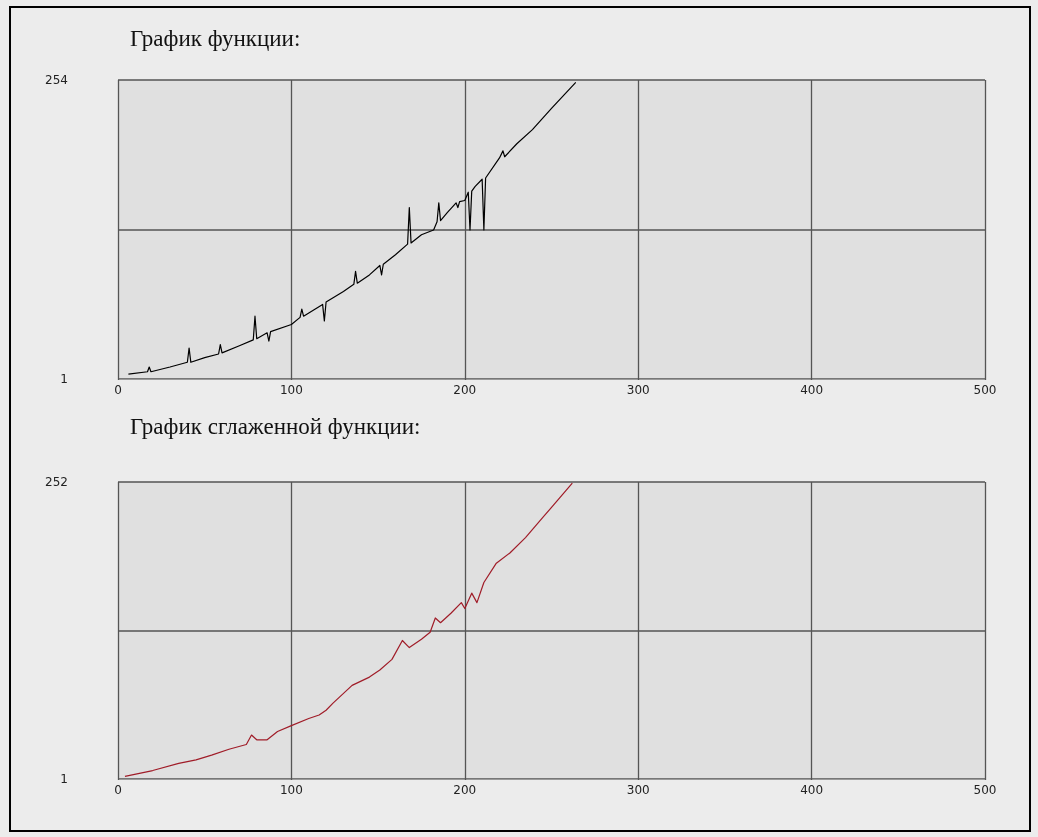  I want to click on chart-title: График сглаженной функции:, so click(275, 426).